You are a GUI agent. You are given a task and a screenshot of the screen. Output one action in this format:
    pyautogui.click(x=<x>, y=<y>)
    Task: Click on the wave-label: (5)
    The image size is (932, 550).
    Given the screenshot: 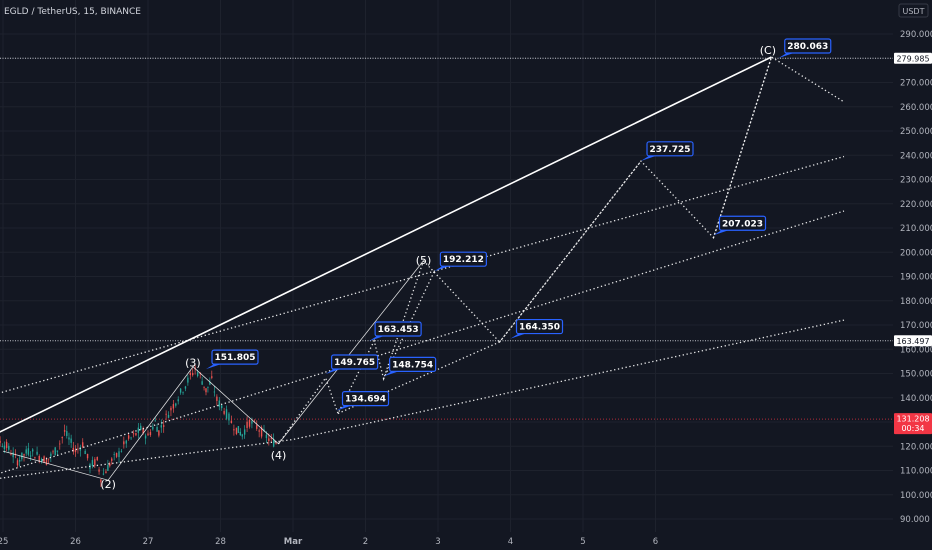 What is the action you would take?
    pyautogui.click(x=424, y=260)
    